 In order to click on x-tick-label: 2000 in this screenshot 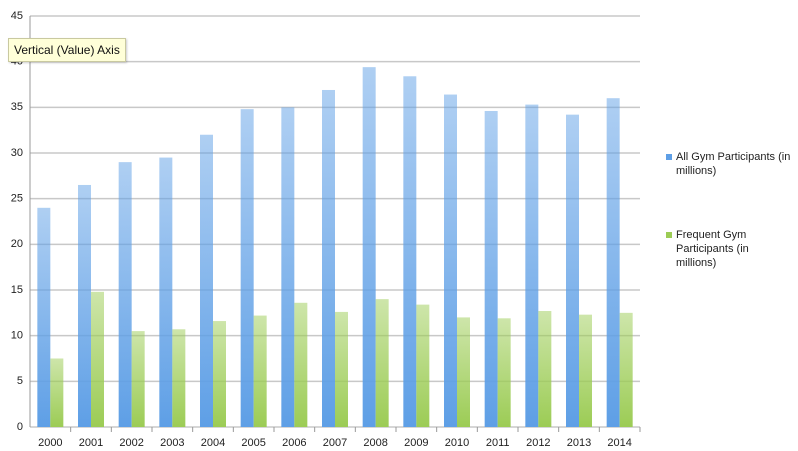, I will do `click(50, 443)`.